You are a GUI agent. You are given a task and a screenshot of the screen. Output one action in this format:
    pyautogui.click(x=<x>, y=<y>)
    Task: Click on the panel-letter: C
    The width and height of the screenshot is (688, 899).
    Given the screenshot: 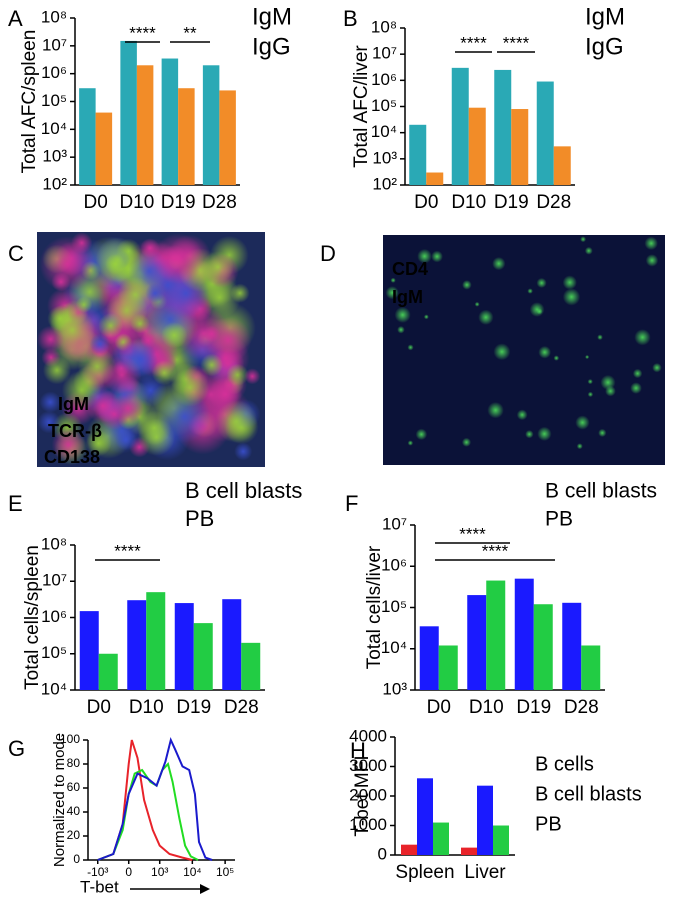 What is the action you would take?
    pyautogui.click(x=16, y=253)
    